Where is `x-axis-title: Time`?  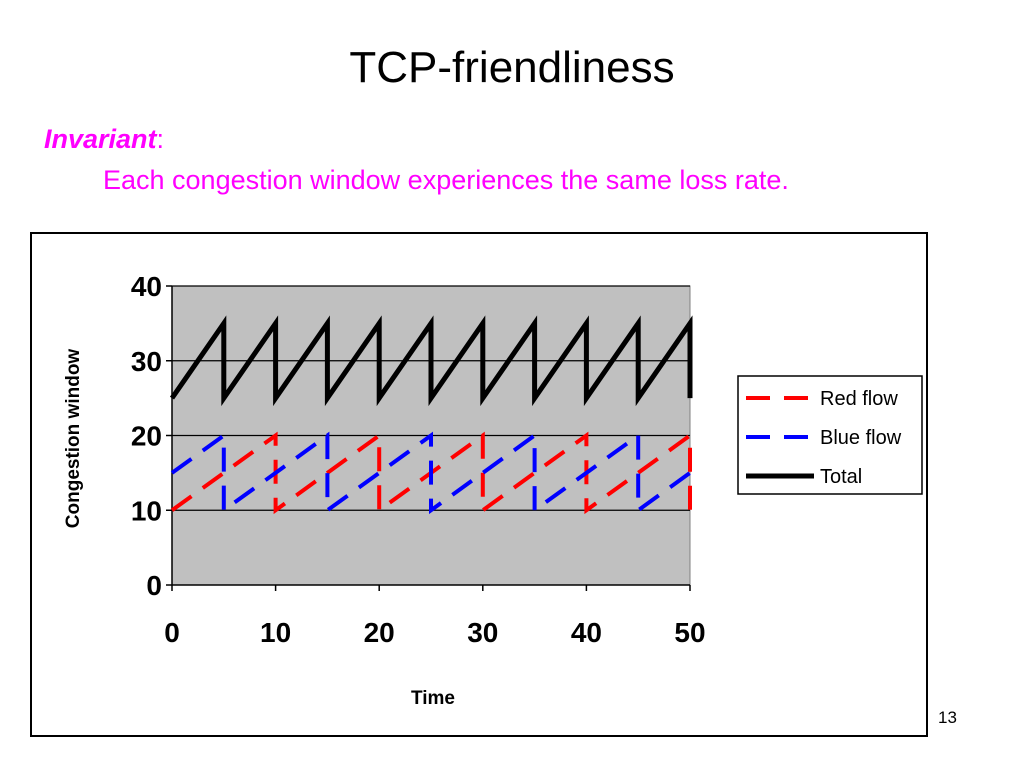 x-axis-title: Time is located at coordinates (433, 698).